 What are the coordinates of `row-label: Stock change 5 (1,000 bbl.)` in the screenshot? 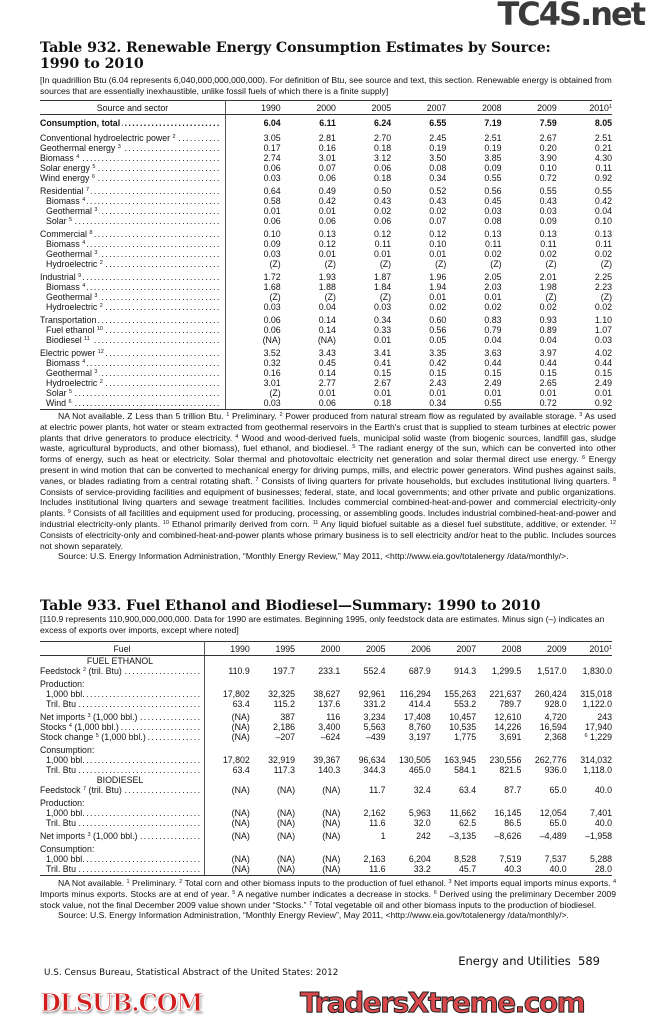 It's located at (122, 737).